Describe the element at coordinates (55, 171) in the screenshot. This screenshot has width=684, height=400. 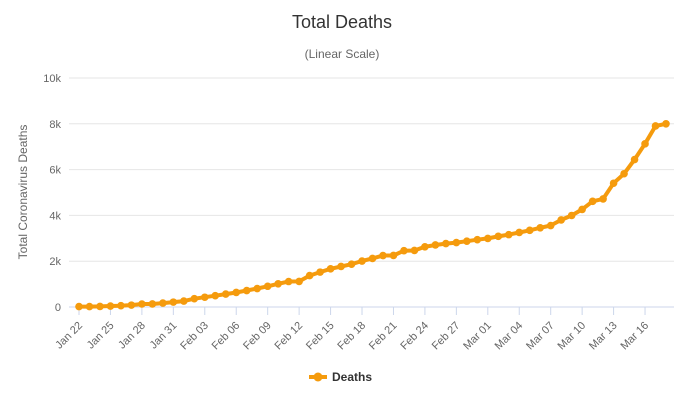
I see `y-tick-label: 6k` at that location.